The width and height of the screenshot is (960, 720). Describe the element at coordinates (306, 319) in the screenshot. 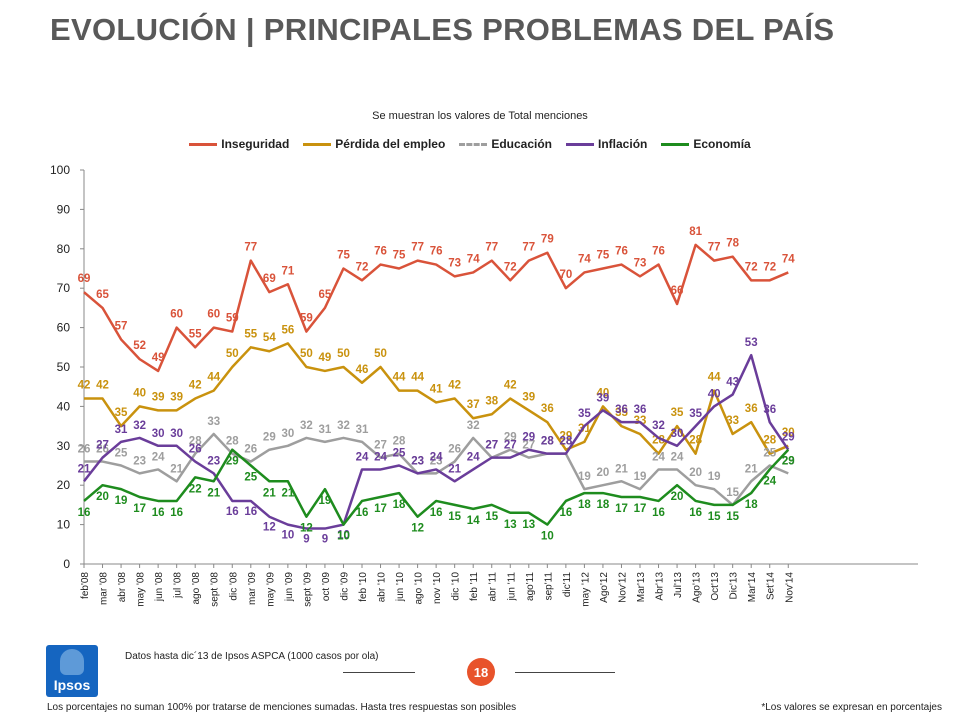

I see `data-label: 59` at that location.